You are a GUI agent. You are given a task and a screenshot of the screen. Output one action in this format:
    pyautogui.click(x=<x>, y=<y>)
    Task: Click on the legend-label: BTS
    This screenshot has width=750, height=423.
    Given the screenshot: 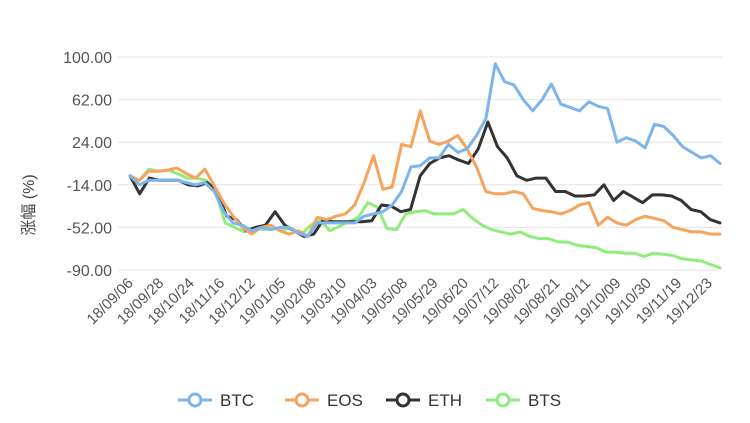 What is the action you would take?
    pyautogui.click(x=544, y=400)
    